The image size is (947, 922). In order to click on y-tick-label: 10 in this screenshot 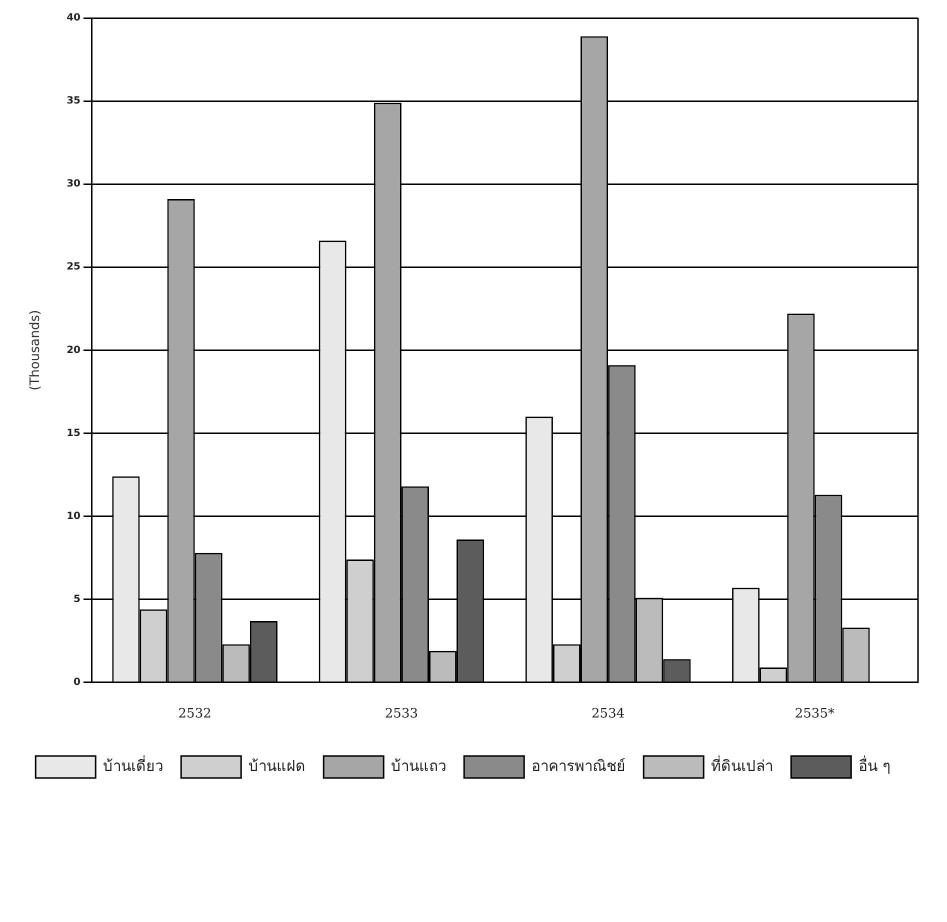, I will do `click(73, 516)`.